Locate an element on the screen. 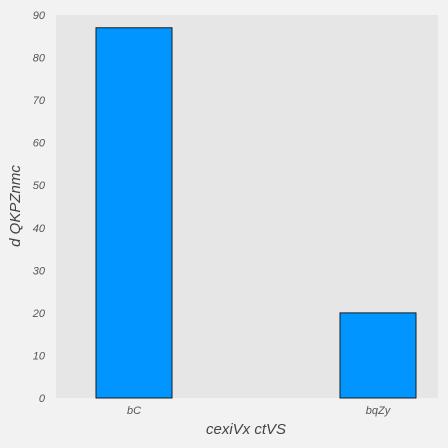 The height and width of the screenshot is (448, 448). bar-bqZy is located at coordinates (378, 355).